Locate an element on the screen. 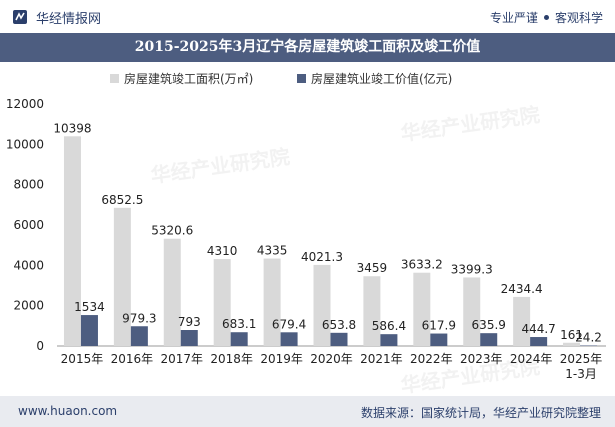 This screenshot has width=615, height=427. x-tick-line: 2017年 is located at coordinates (181, 359).